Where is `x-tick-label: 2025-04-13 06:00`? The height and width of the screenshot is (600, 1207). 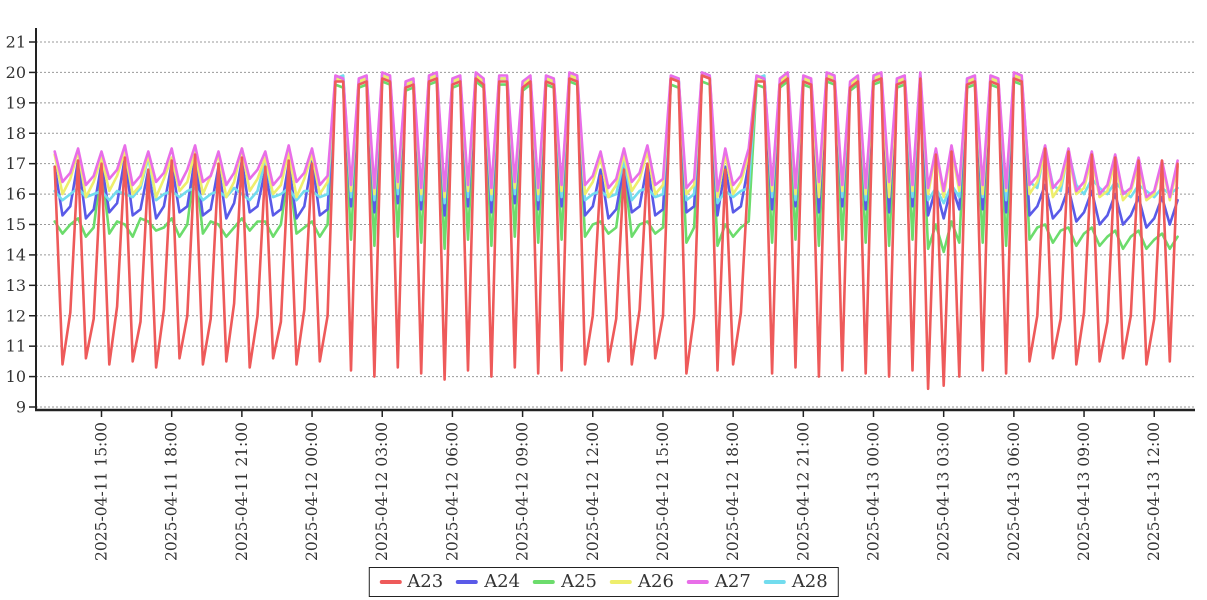
x-tick-label: 2025-04-13 06:00 is located at coordinates (1014, 491).